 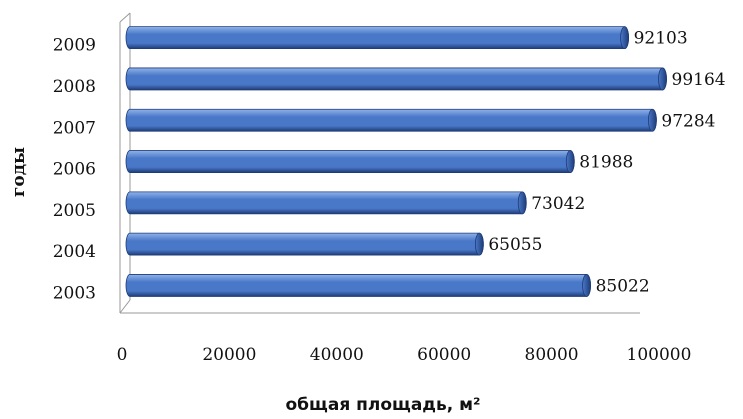 I want to click on bar-2009, so click(x=377, y=38).